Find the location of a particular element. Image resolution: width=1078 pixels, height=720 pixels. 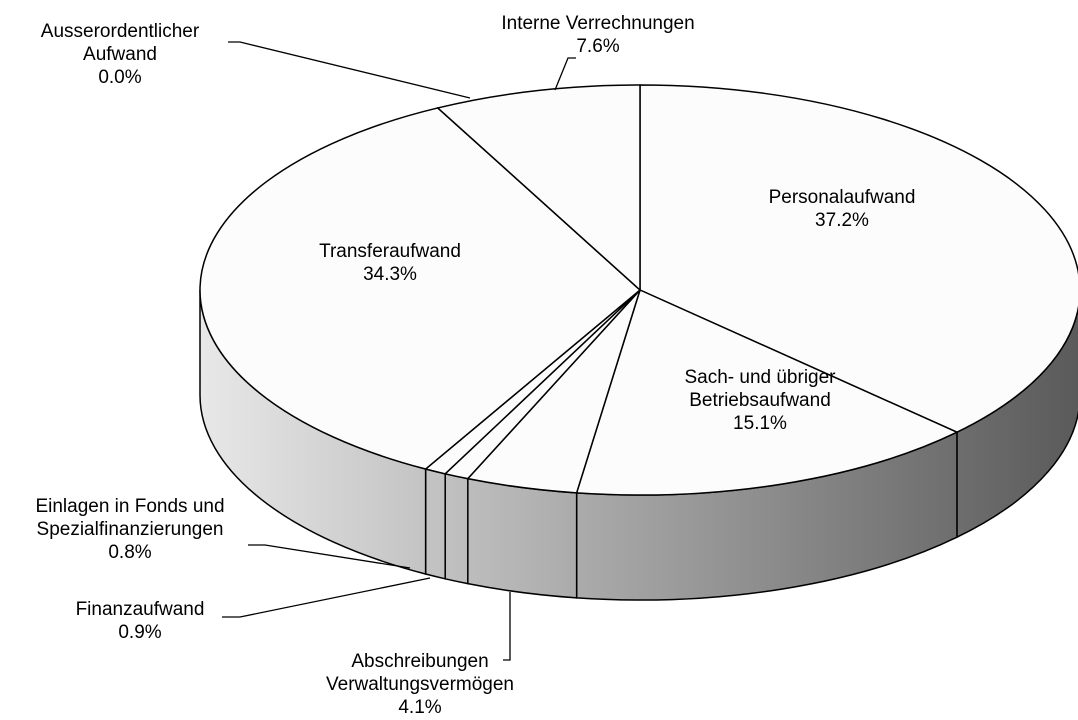

slice-label: Sach- und übriger Betriebsaufwand 15.1% is located at coordinates (759, 400).